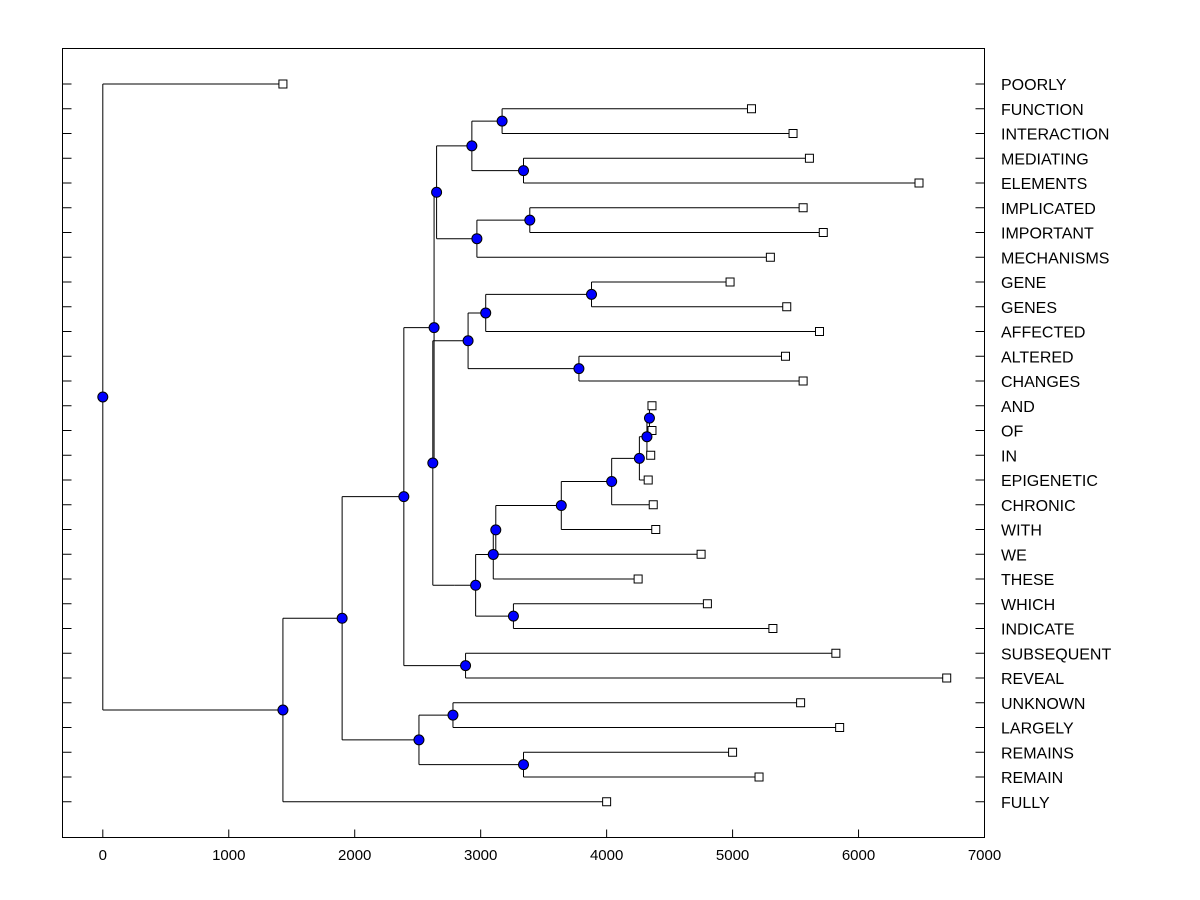 This screenshot has width=1200, height=900. Describe the element at coordinates (1042, 110) in the screenshot. I see `leaf-label: FUNCTION` at that location.